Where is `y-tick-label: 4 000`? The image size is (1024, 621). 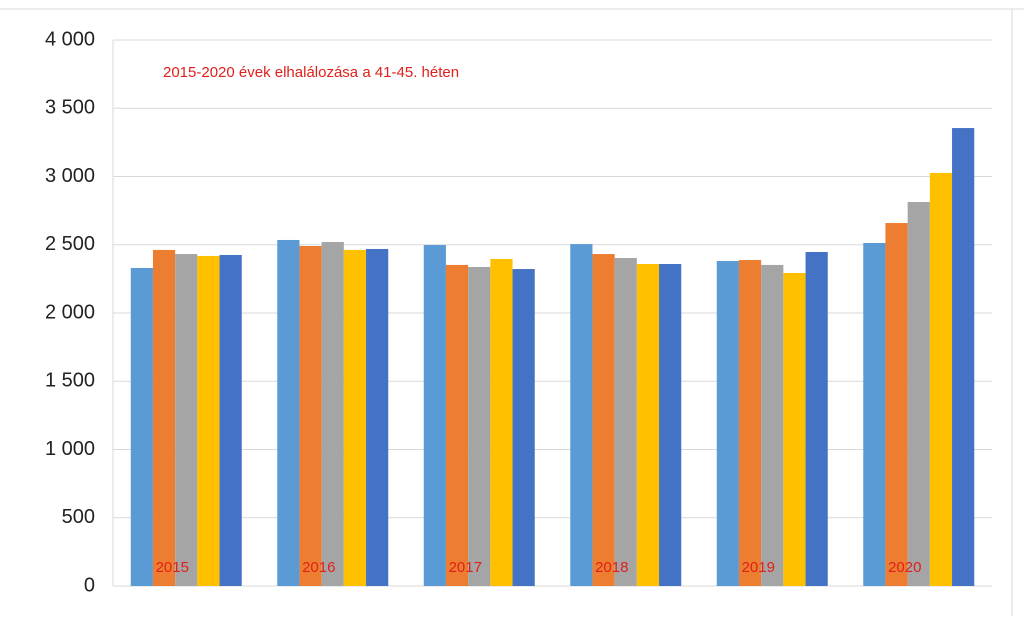 y-tick-label: 4 000 is located at coordinates (70, 39).